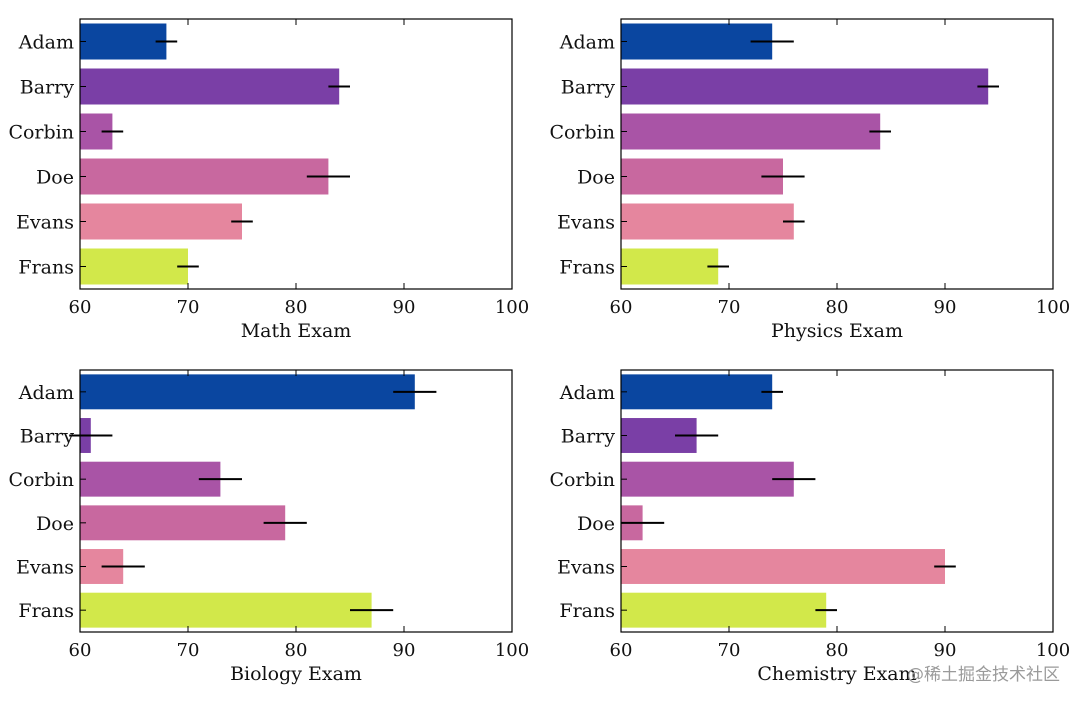 The width and height of the screenshot is (1080, 703). What do you see at coordinates (837, 331) in the screenshot?
I see `x-axis-label: Physics Exam` at bounding box center [837, 331].